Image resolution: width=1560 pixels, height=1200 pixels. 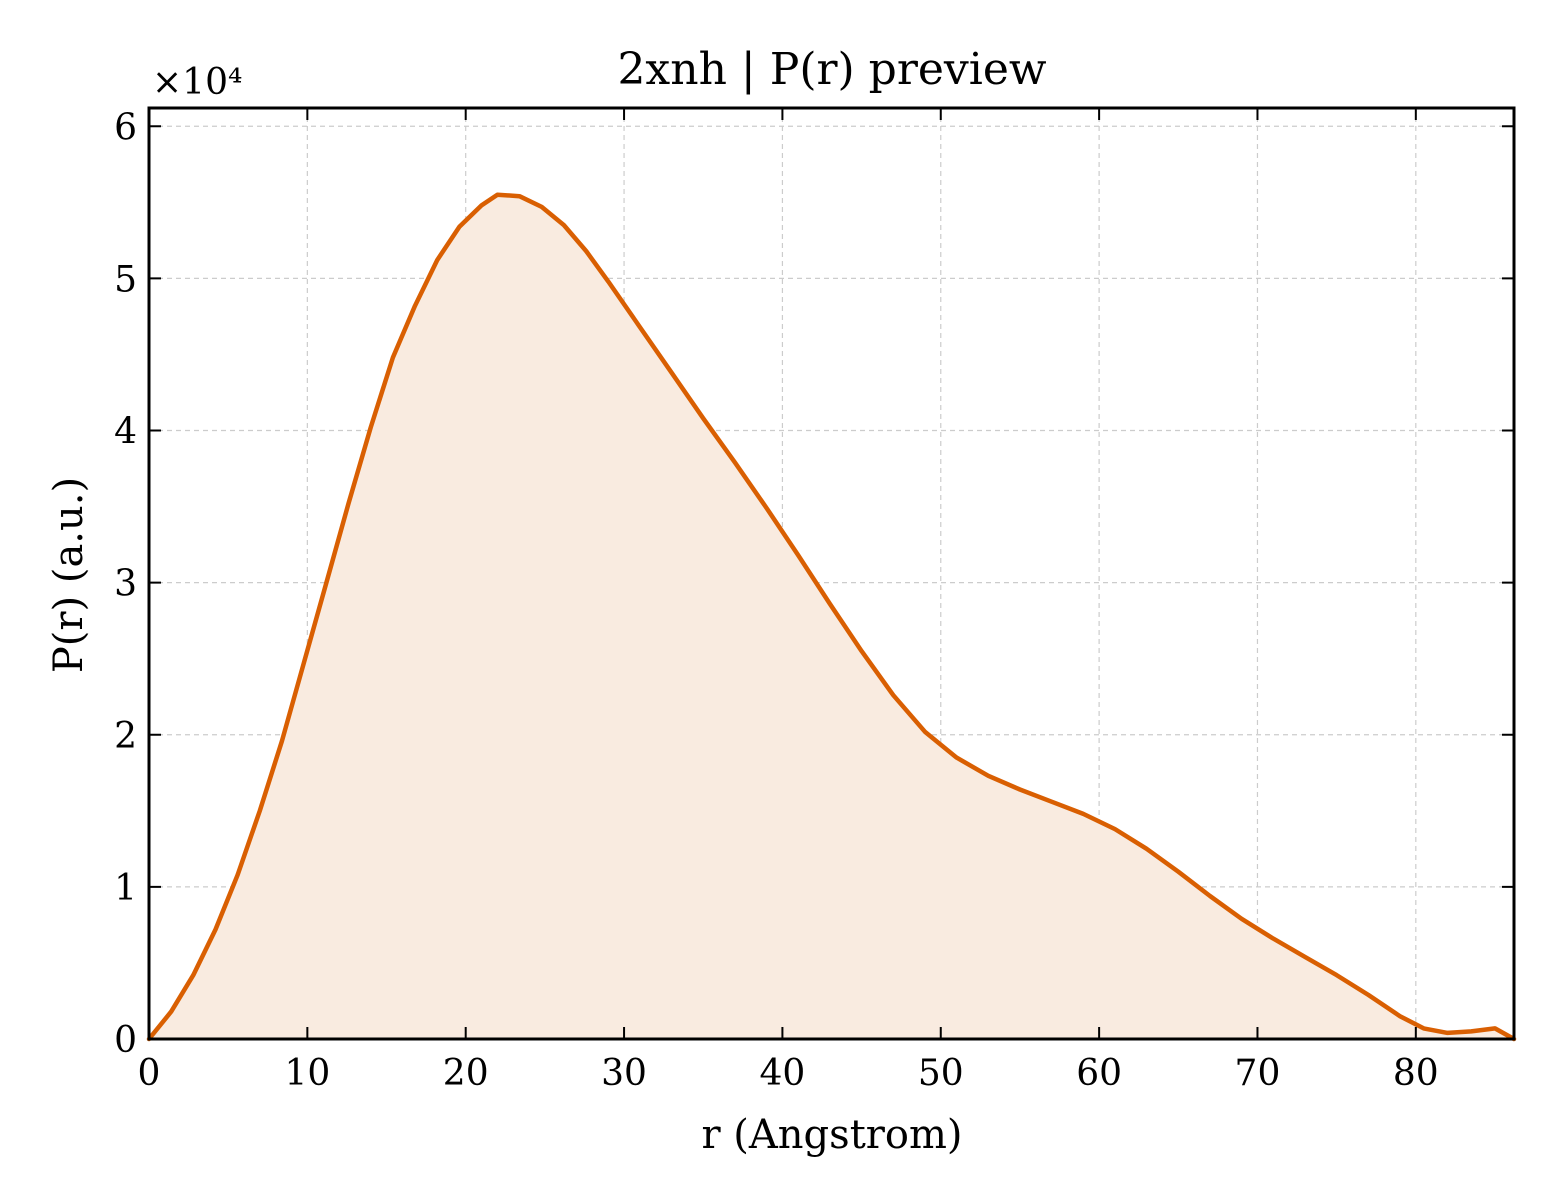 What do you see at coordinates (783, 1073) in the screenshot?
I see `x-tick-label: 40` at bounding box center [783, 1073].